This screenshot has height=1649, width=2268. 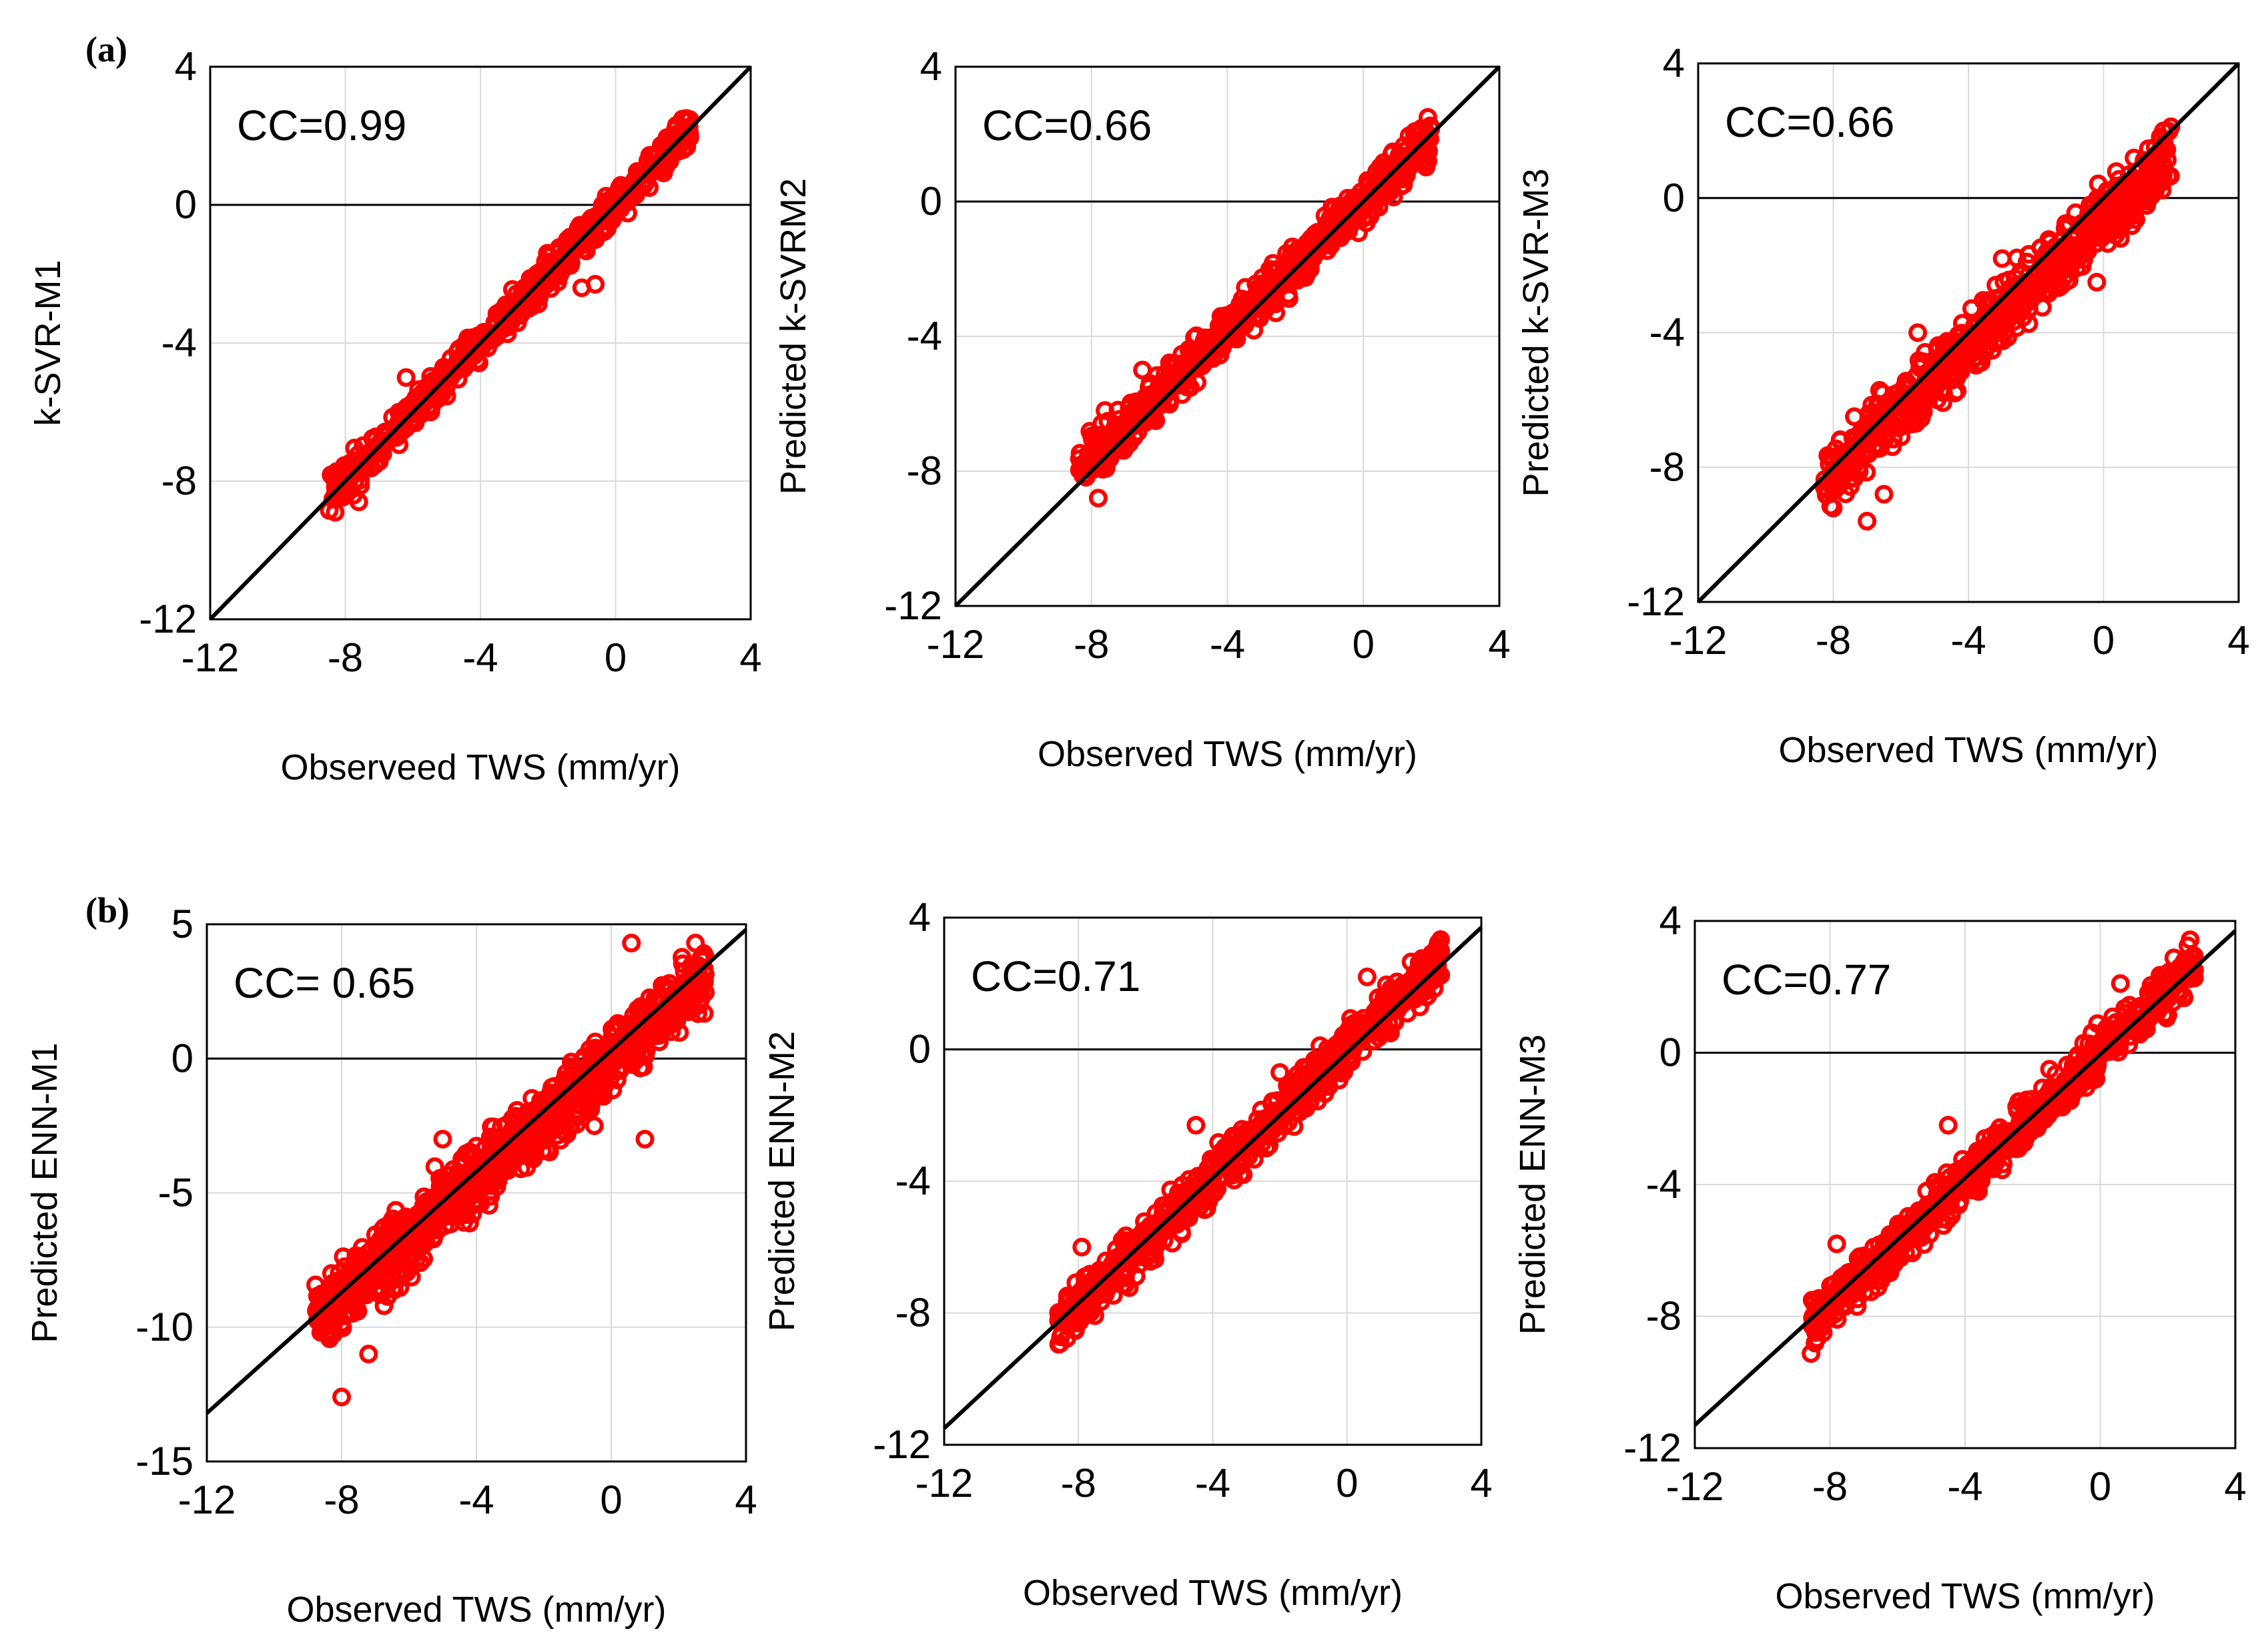 What do you see at coordinates (750, 657) in the screenshot?
I see `x-tick-label: 4` at bounding box center [750, 657].